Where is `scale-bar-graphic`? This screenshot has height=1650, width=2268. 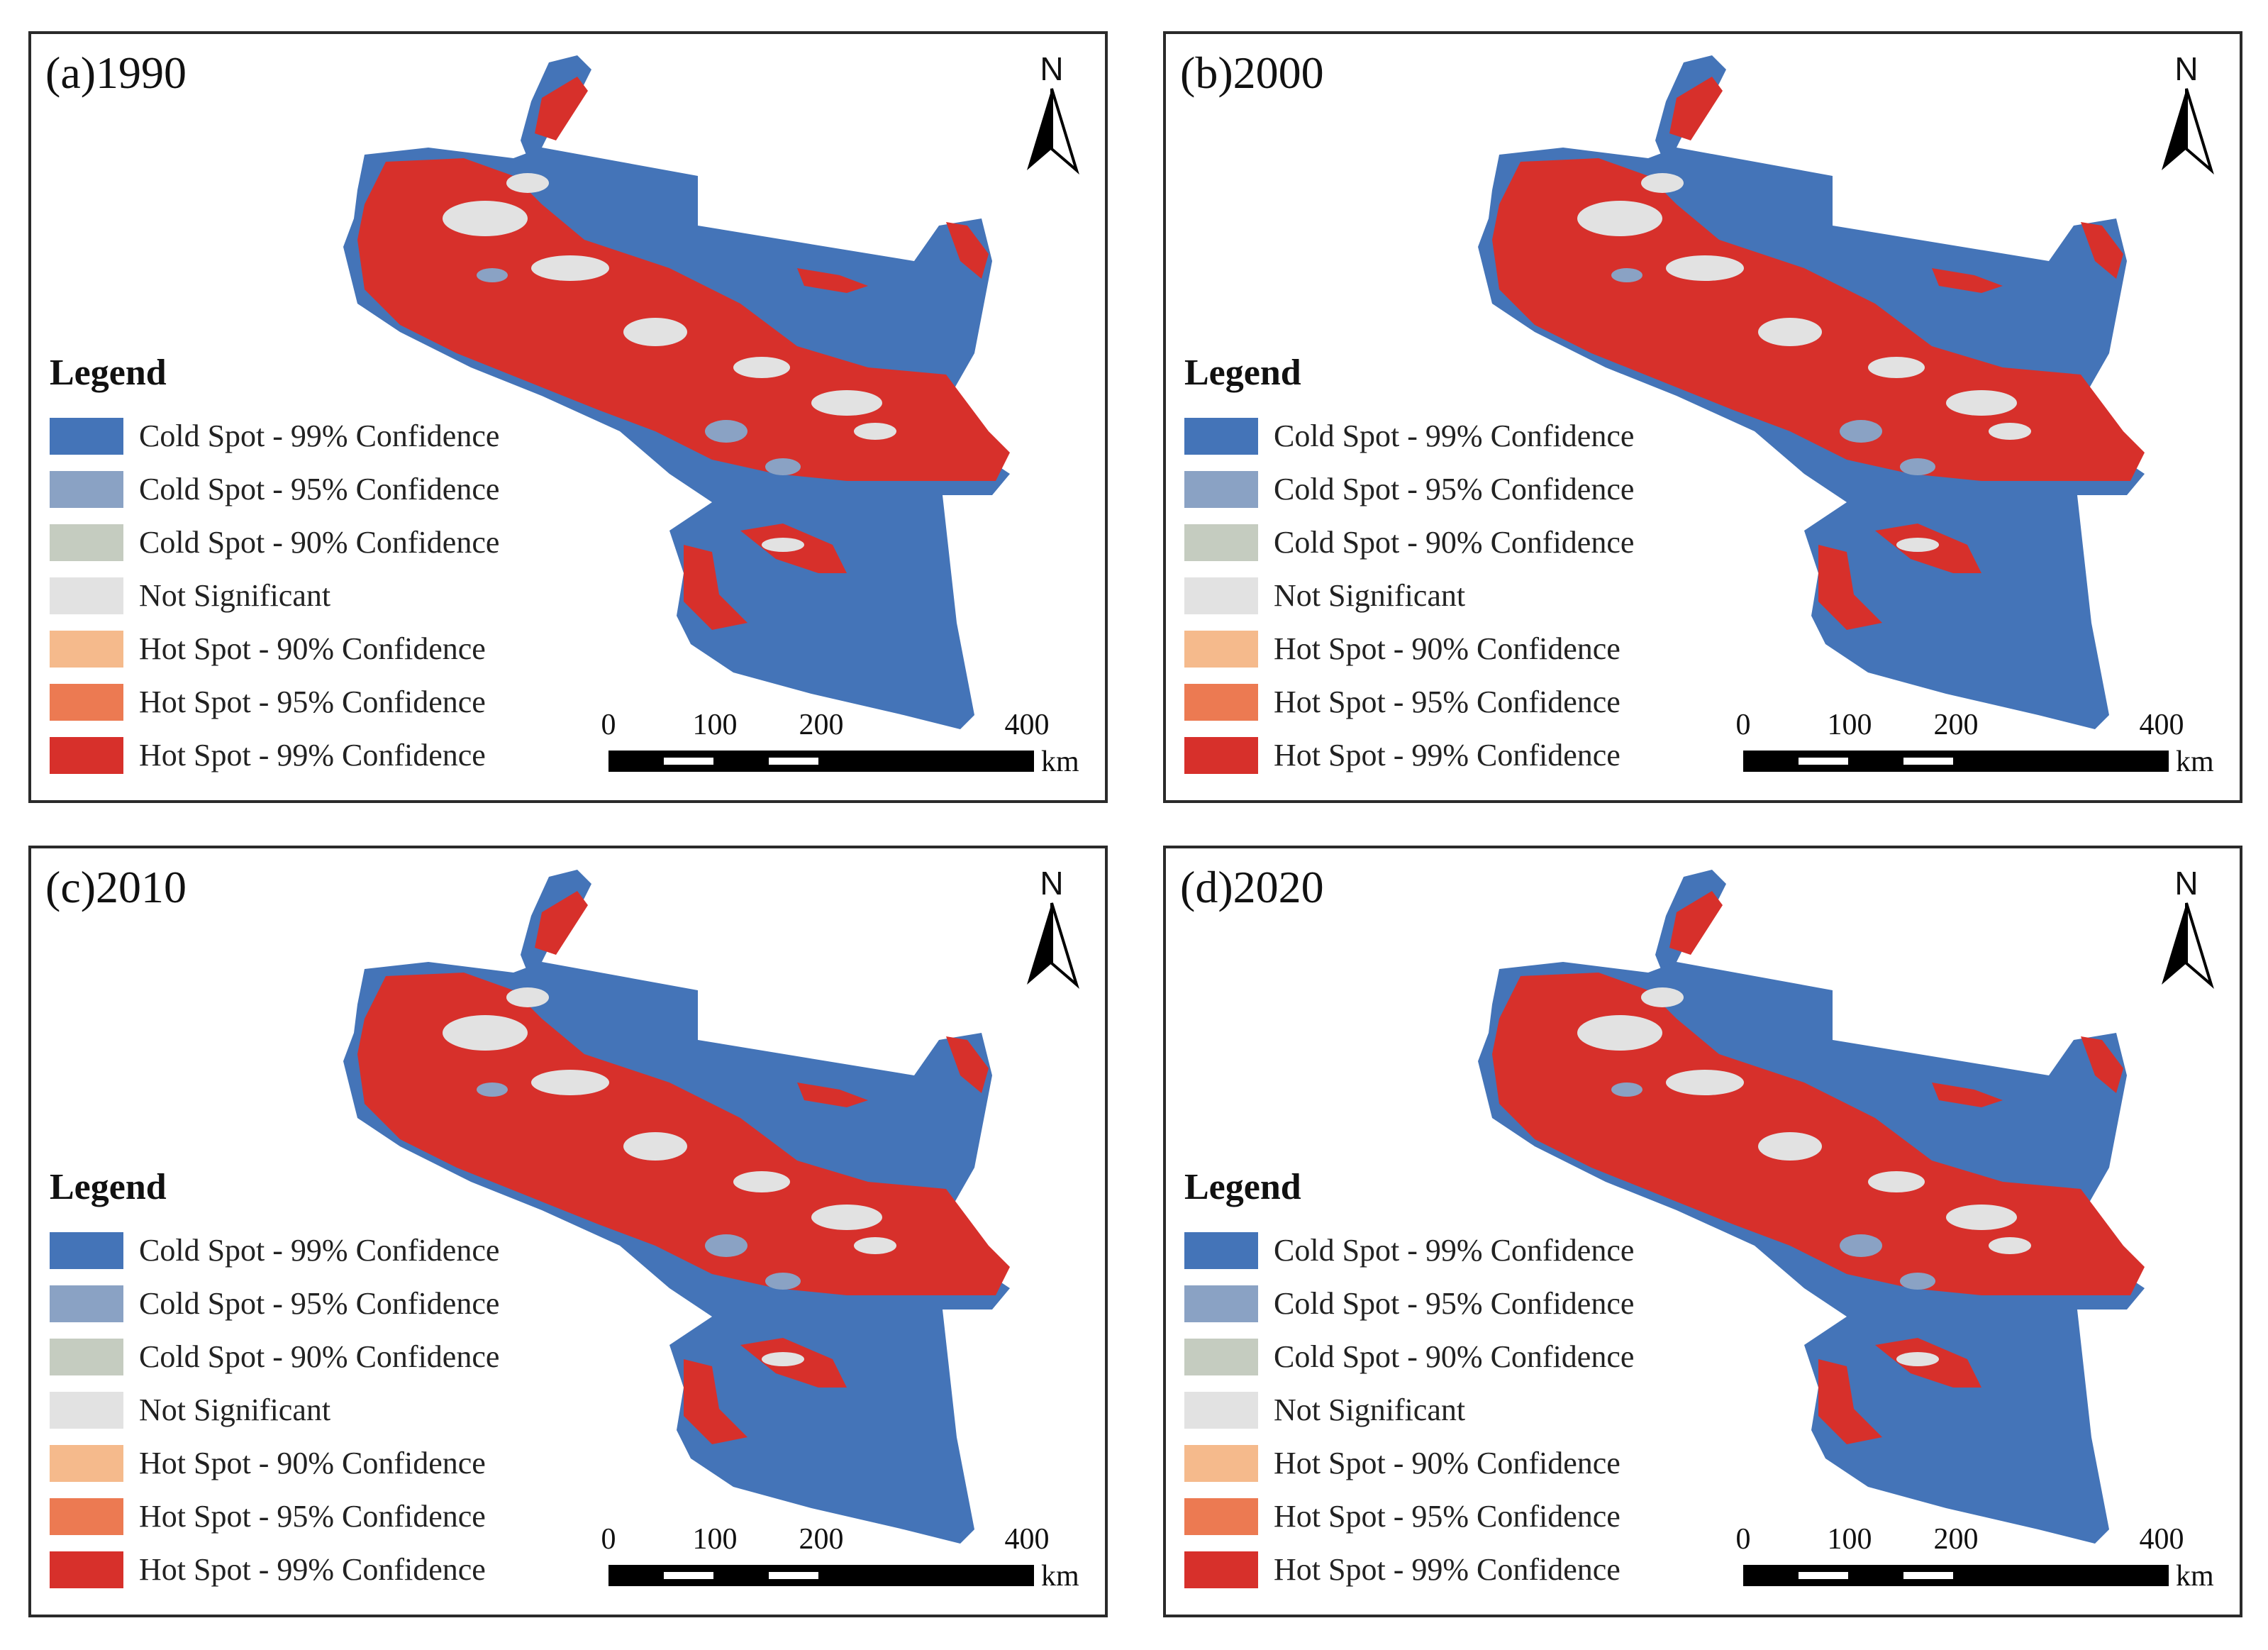
scale-bar-graphic is located at coordinates (821, 762).